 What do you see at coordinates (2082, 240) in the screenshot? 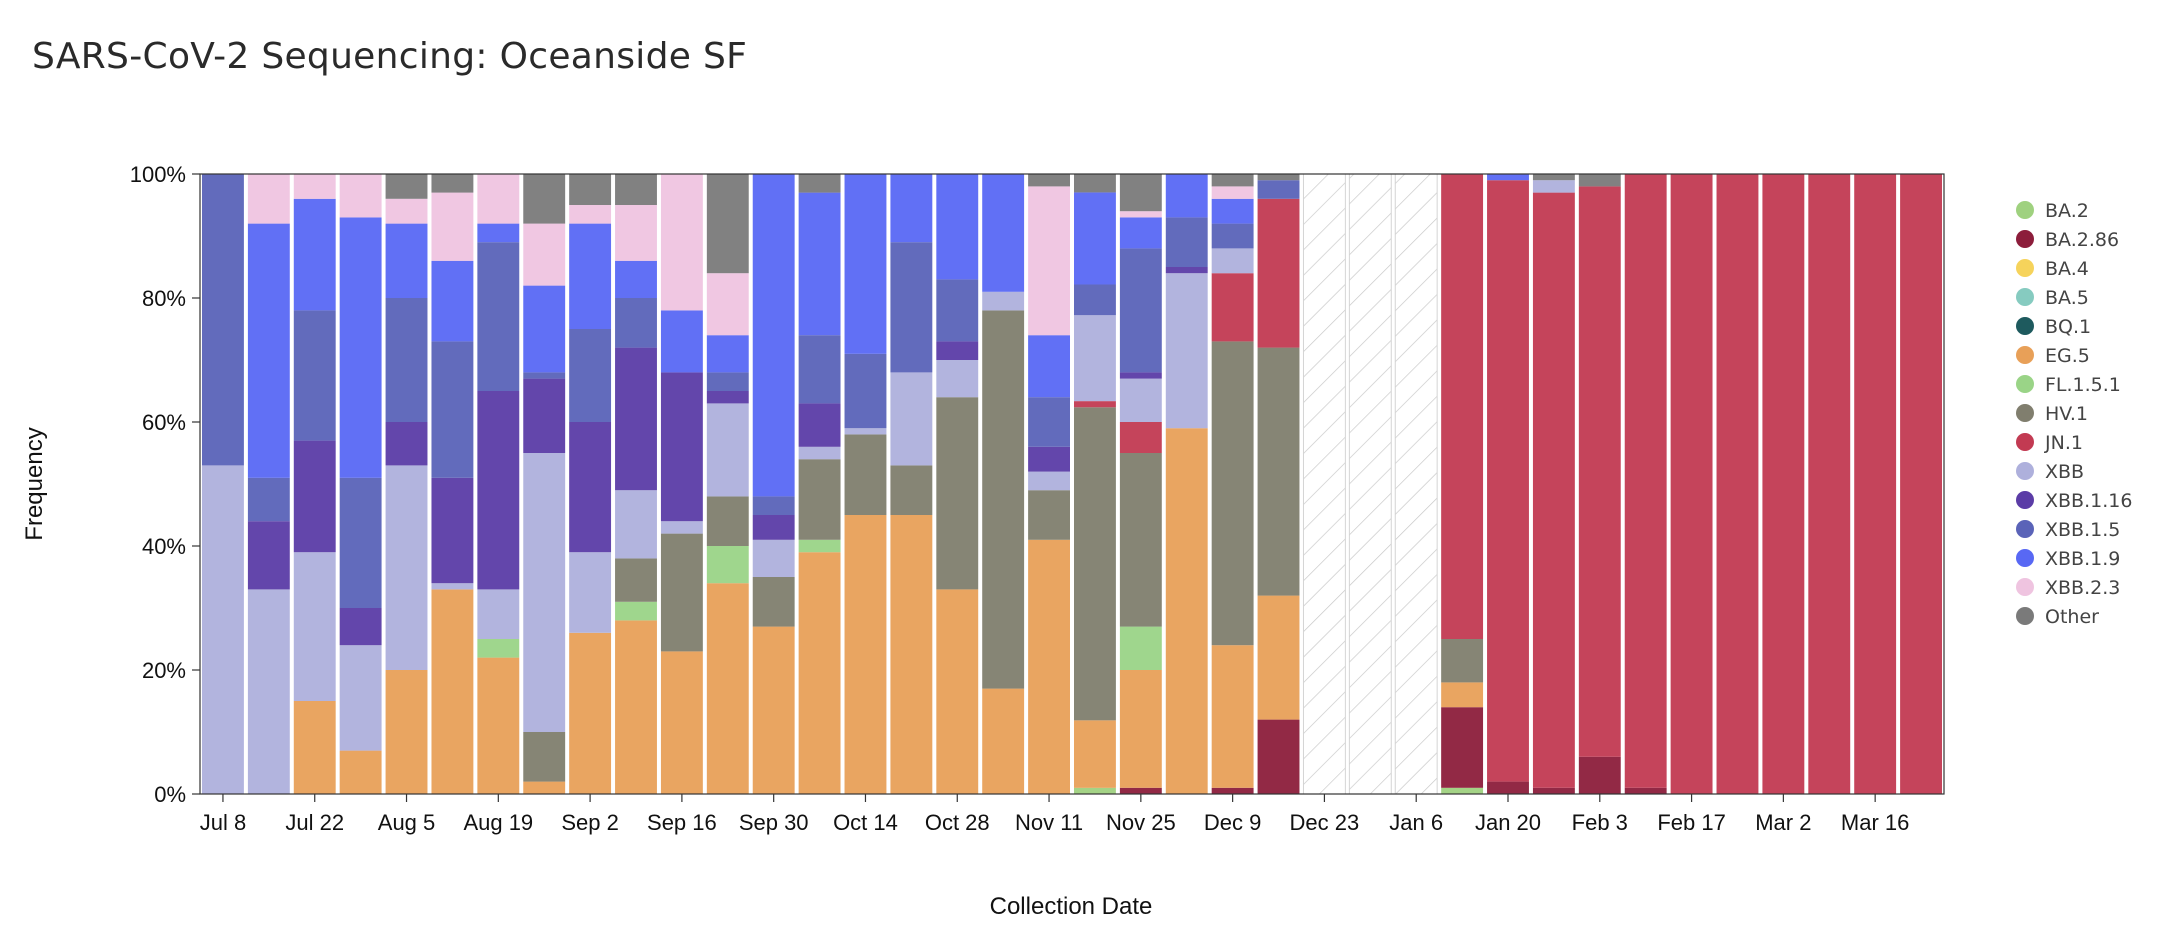
I see `legend-label: BA.2.86` at bounding box center [2082, 240].